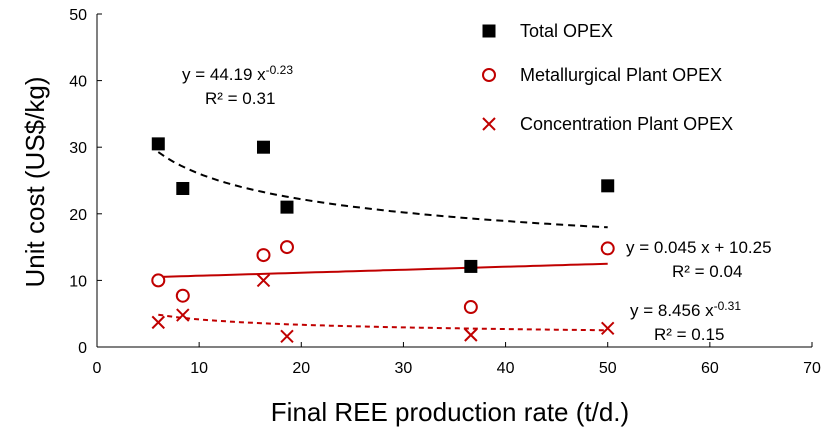 The image size is (828, 444). I want to click on x-axis-title: Final REE production rate (t/d.), so click(450, 412).